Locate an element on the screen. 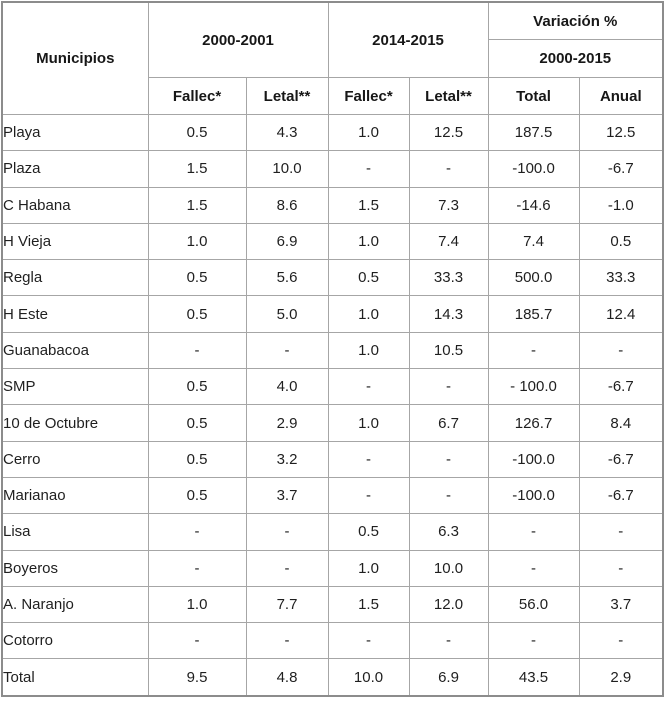 The image size is (664, 702). municipio-name: H Este is located at coordinates (75, 314).